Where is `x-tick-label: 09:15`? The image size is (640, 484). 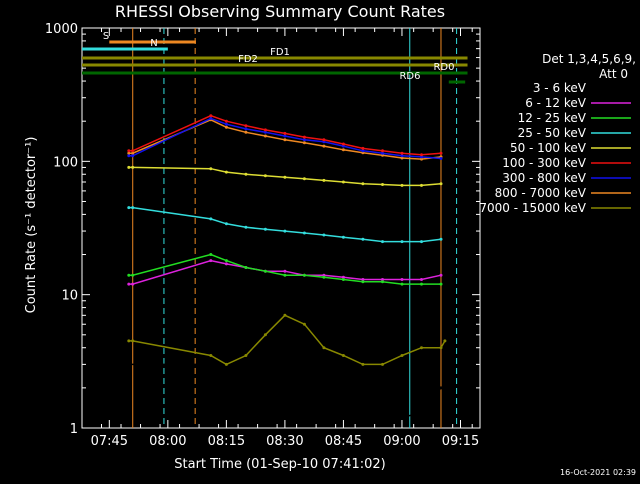 x-tick-label: 09:15 is located at coordinates (460, 441).